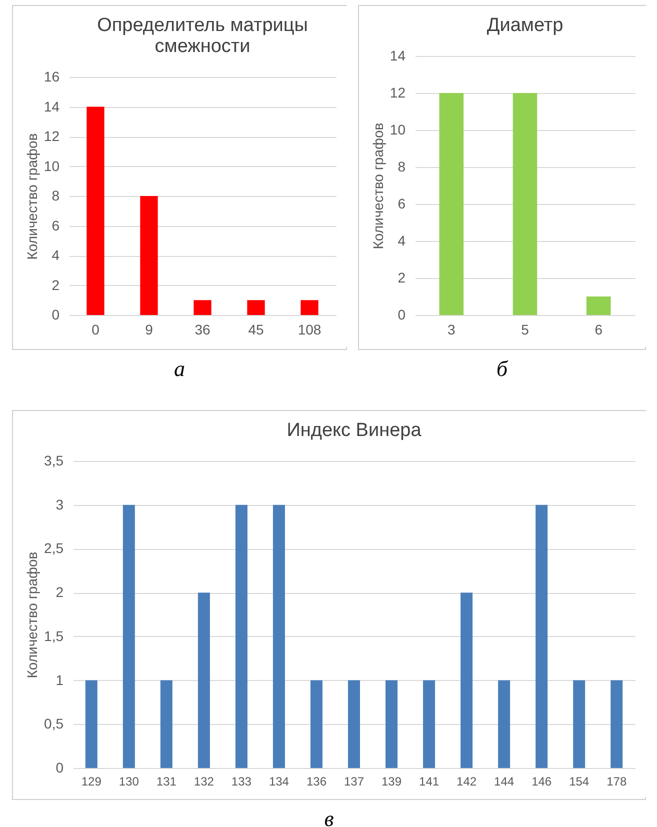 Image resolution: width=657 pixels, height=827 pixels. I want to click on x-tick-label: 144, so click(504, 781).